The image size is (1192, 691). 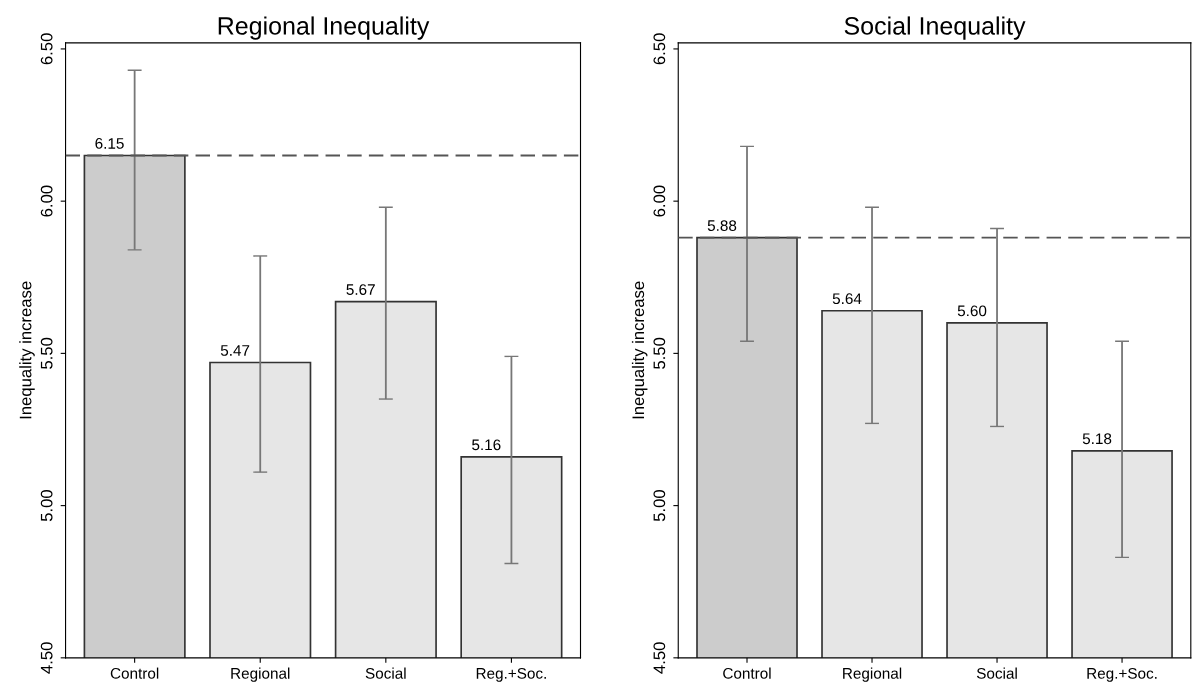 What do you see at coordinates (360, 289) in the screenshot?
I see `data-label: 5.67` at bounding box center [360, 289].